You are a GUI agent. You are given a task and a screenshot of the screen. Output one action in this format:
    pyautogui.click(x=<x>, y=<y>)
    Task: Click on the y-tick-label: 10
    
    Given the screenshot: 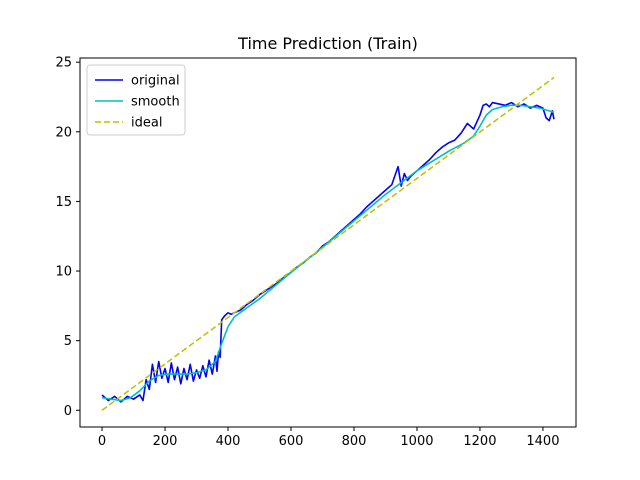 What is the action you would take?
    pyautogui.click(x=63, y=272)
    